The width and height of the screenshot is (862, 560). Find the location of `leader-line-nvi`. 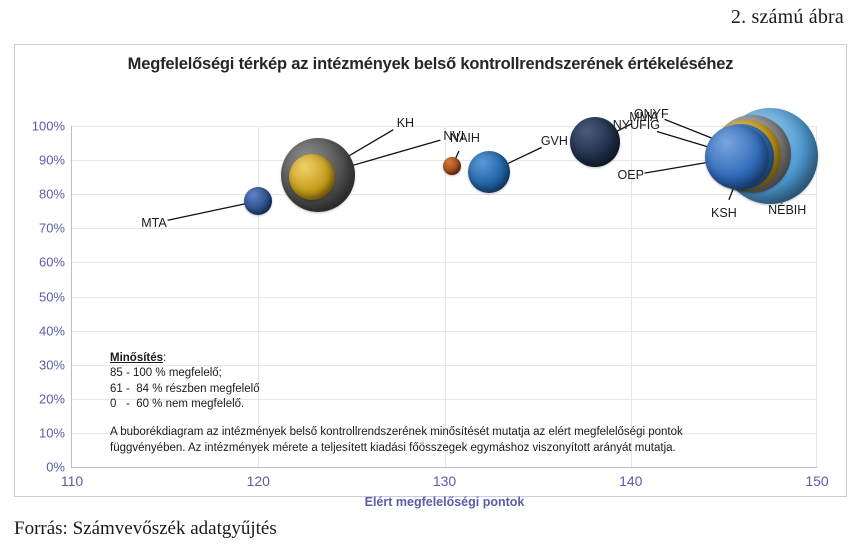

leader-line-nvi is located at coordinates (392, 154).